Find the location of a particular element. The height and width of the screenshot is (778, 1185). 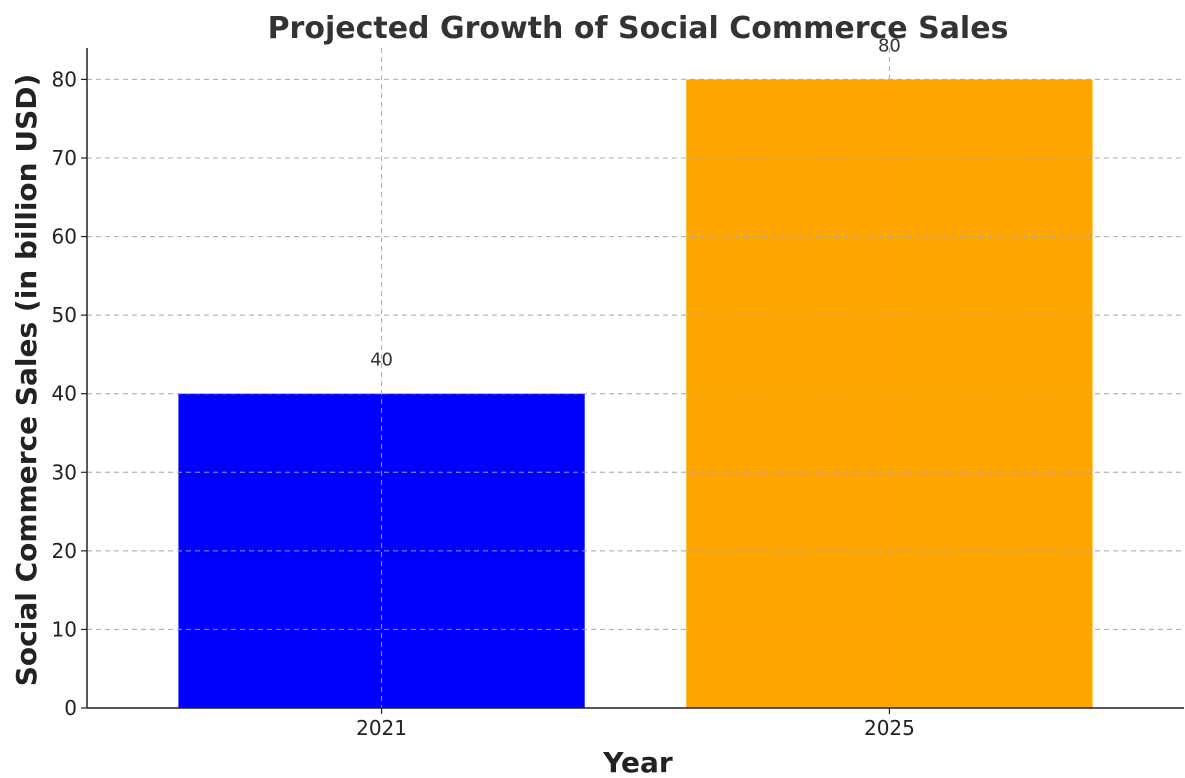

x-tick-label: 2025 is located at coordinates (889, 728).